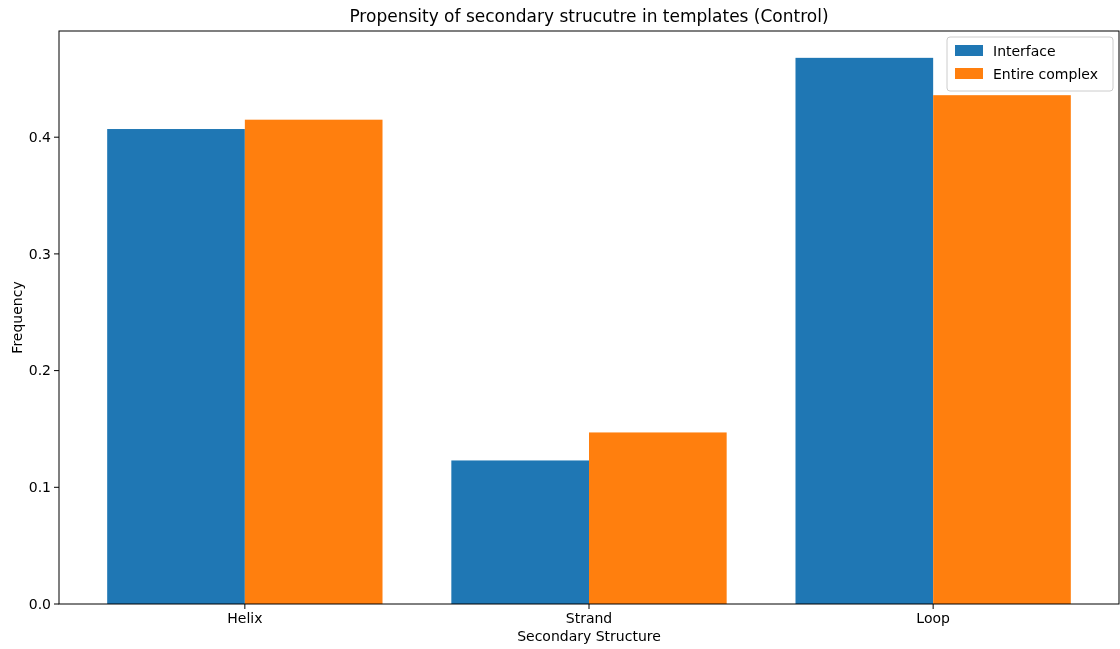 The height and width of the screenshot is (649, 1120). I want to click on legend-label: Interface, so click(1024, 50).